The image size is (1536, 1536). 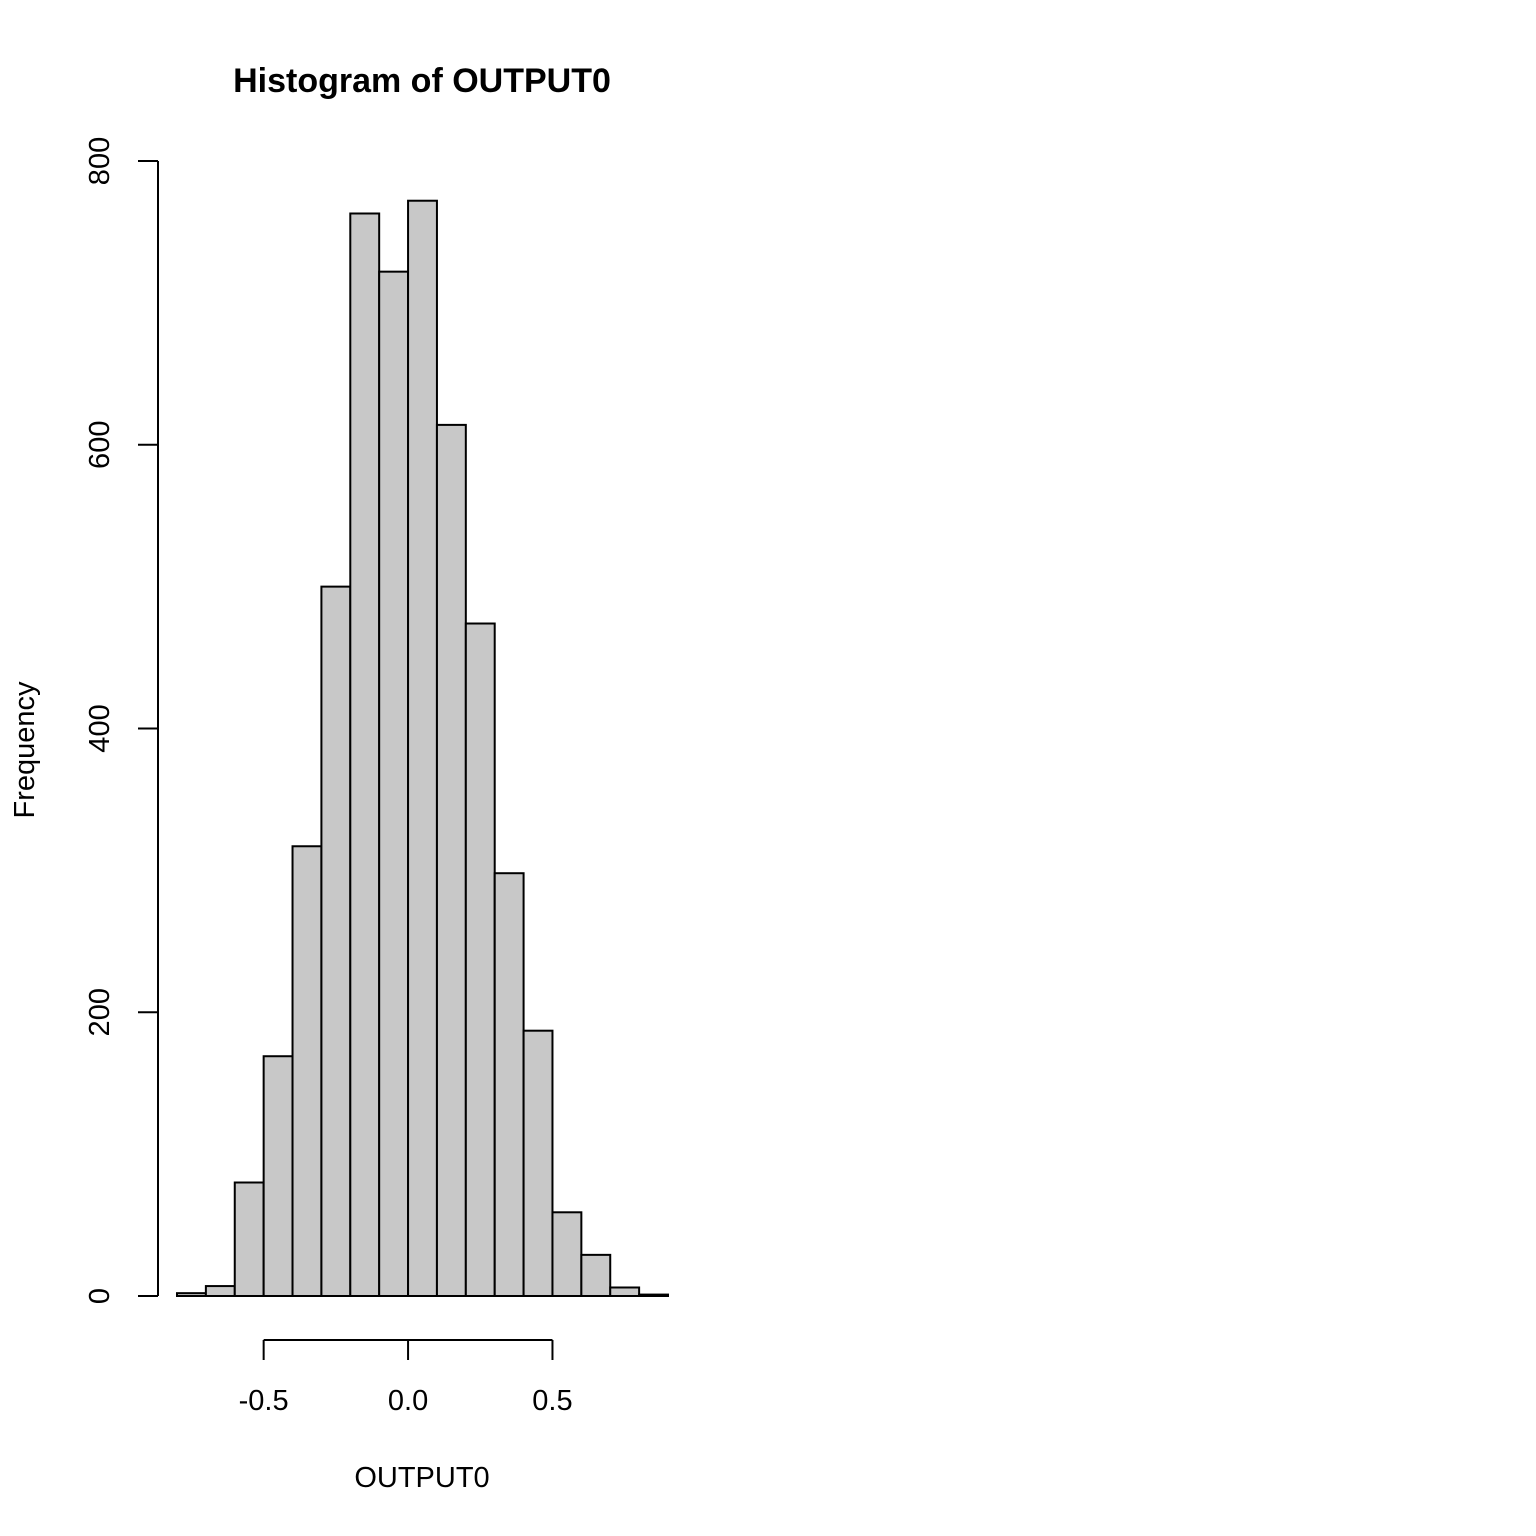 What do you see at coordinates (100, 1296) in the screenshot?
I see `y-tick-label-0: 0` at bounding box center [100, 1296].